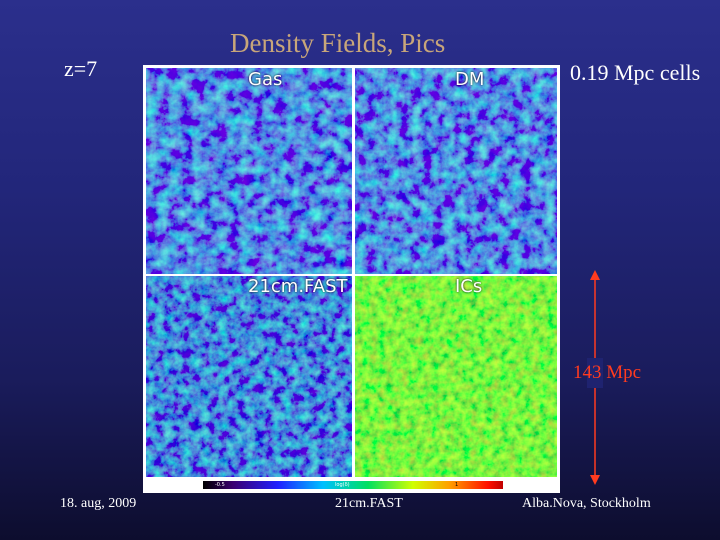 The height and width of the screenshot is (540, 720). Describe the element at coordinates (298, 286) in the screenshot. I see `21cmfast-panel-label: 21cm.FAST` at that location.